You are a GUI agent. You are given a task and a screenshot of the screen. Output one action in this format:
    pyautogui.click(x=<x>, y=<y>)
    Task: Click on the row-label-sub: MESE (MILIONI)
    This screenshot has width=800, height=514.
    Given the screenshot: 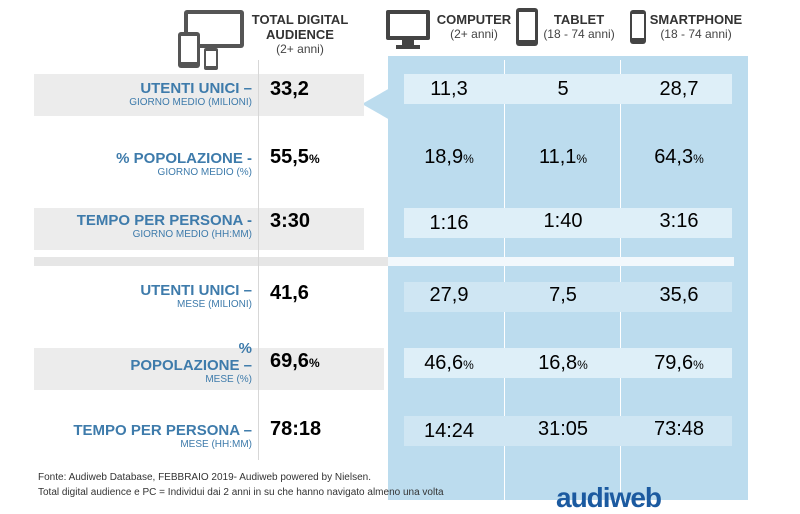 What is the action you would take?
    pyautogui.click(x=214, y=304)
    